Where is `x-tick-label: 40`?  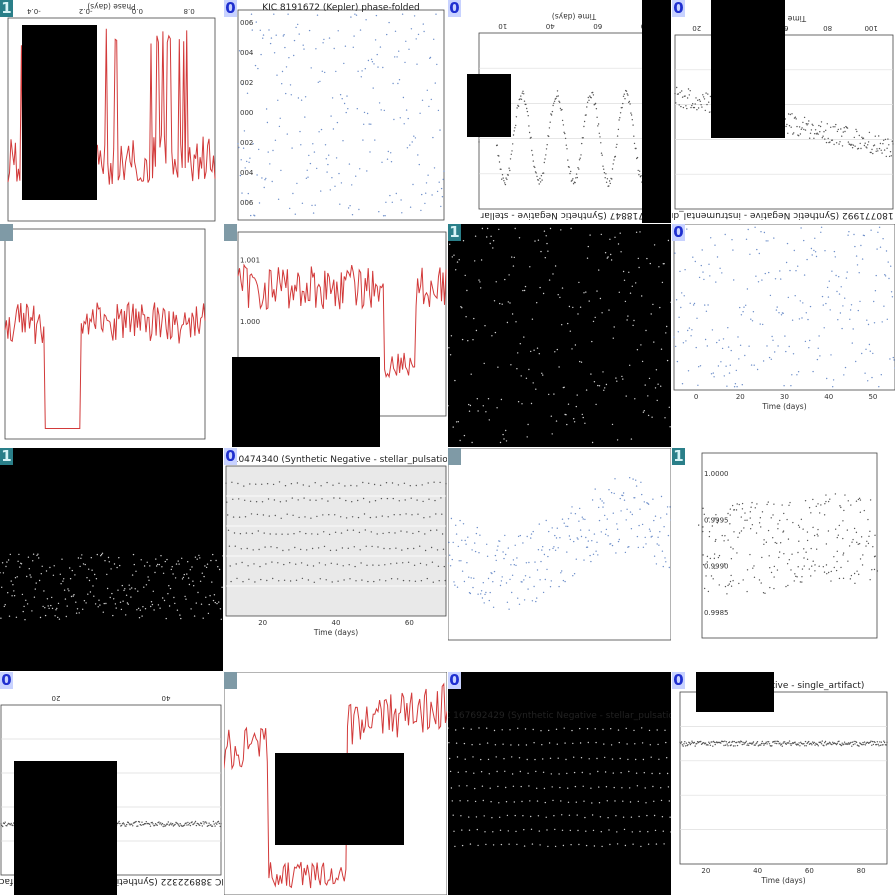 x-tick-label: 40 is located at coordinates (336, 623).